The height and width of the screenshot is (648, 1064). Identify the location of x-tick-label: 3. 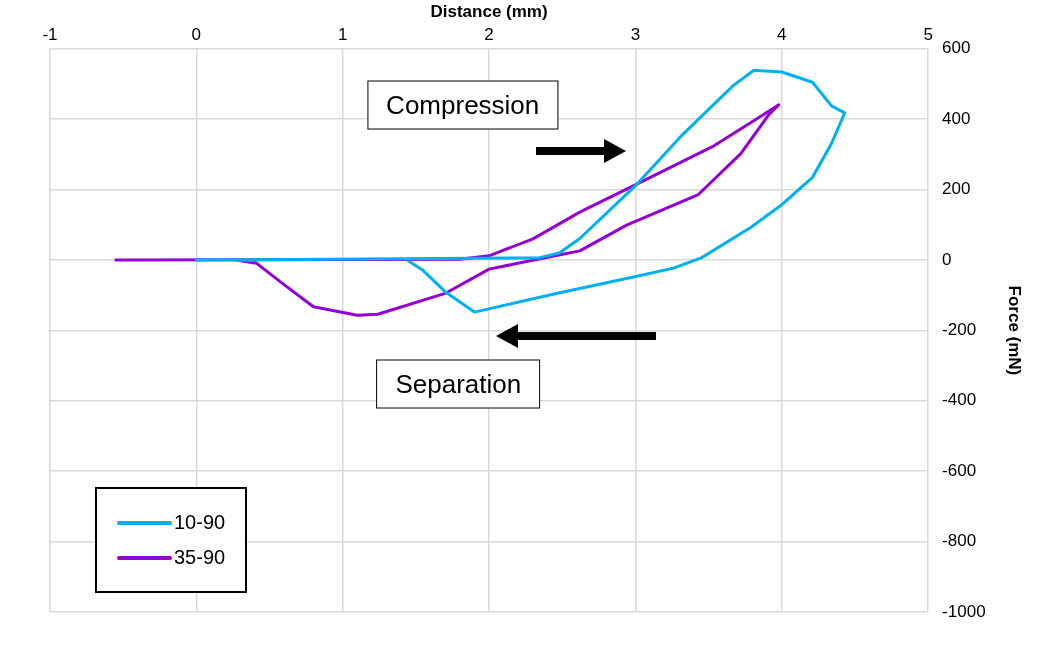
(635, 35).